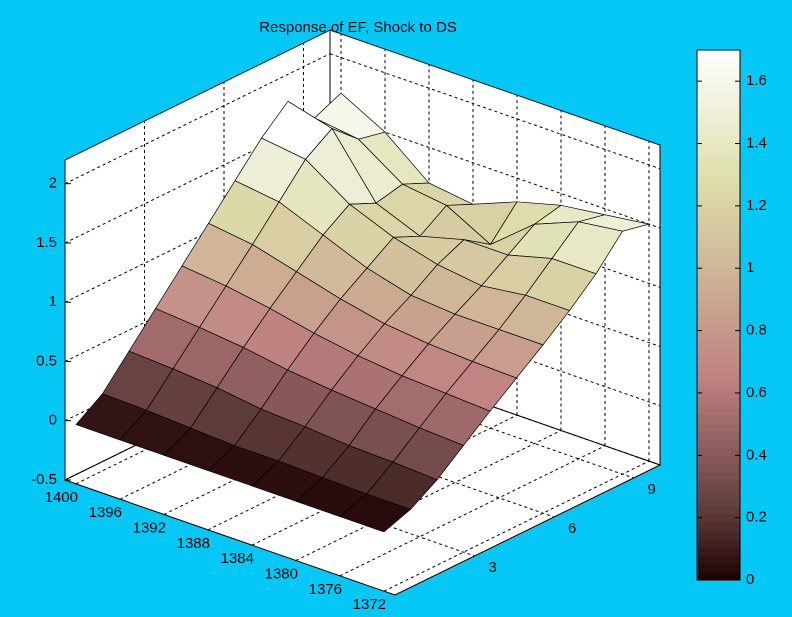 The image size is (792, 617). Describe the element at coordinates (149, 527) in the screenshot. I see `x-tick-label: 1392` at that location.